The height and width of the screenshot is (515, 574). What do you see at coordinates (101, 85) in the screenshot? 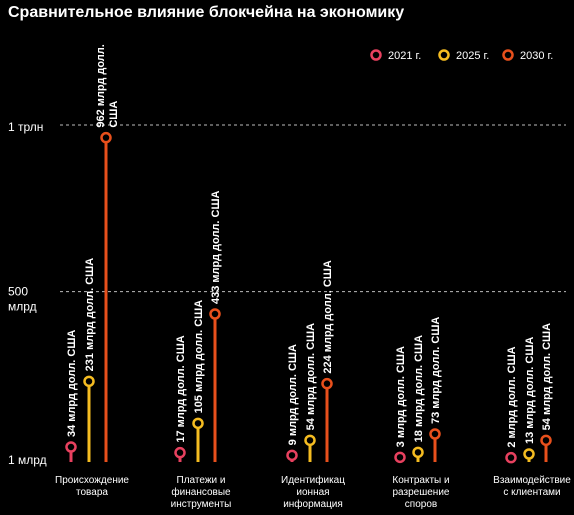
I see `data-label: 962 млрд долл.` at bounding box center [101, 85].